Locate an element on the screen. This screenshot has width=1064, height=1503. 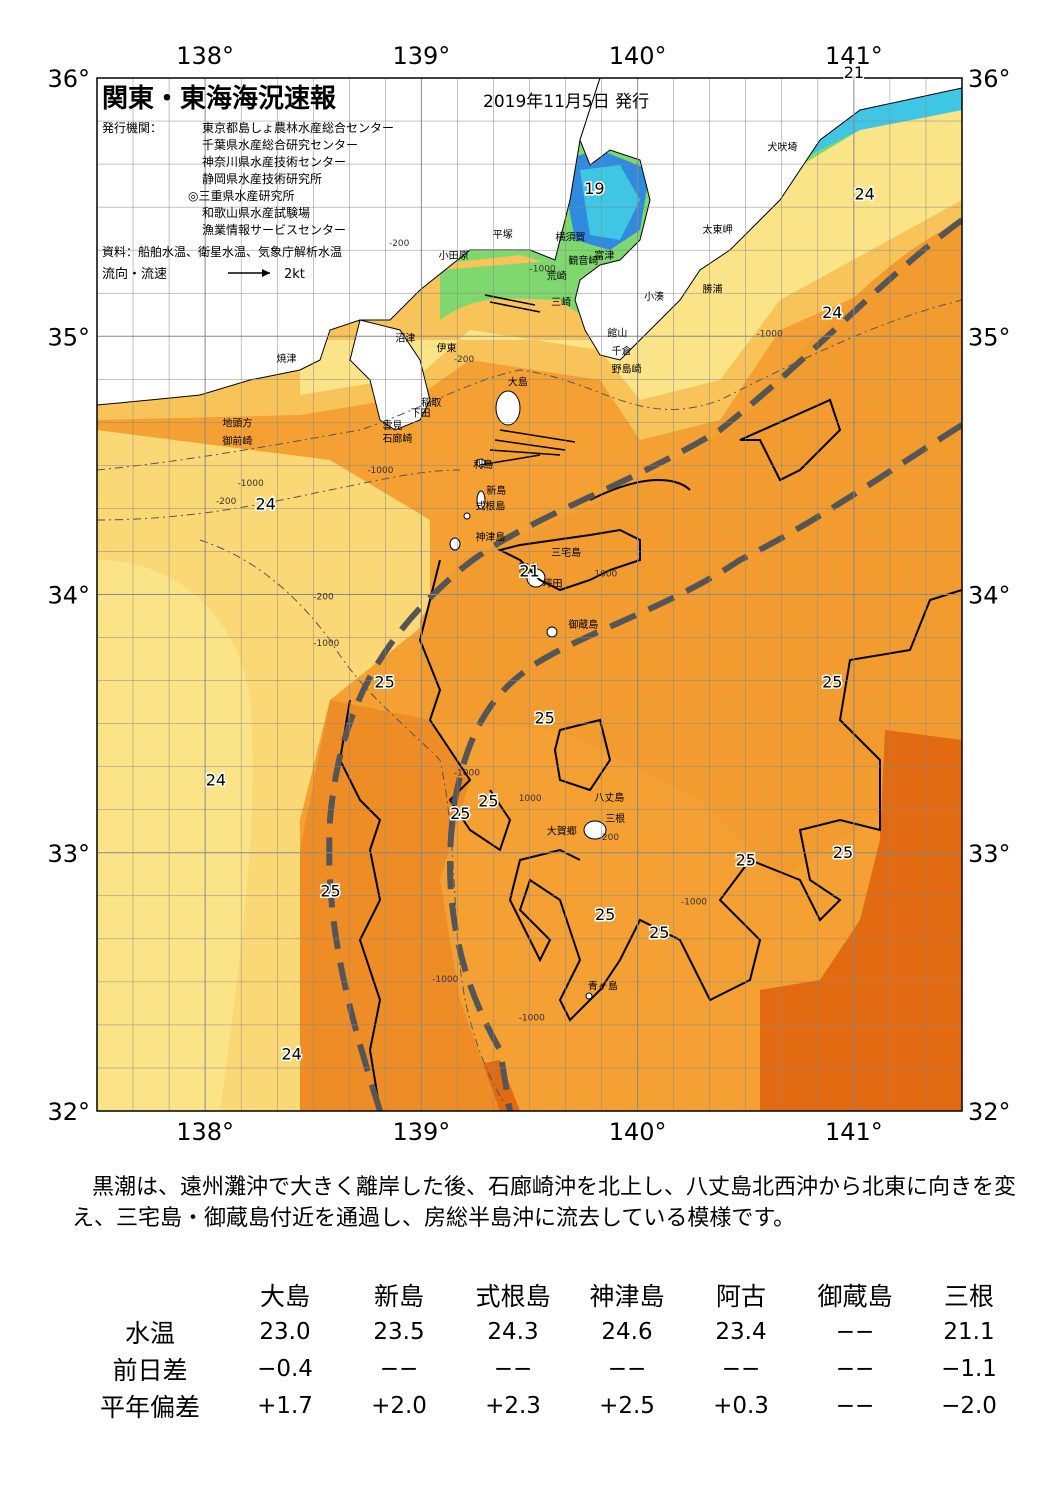
row-label: 水温 is located at coordinates (149, 1333).